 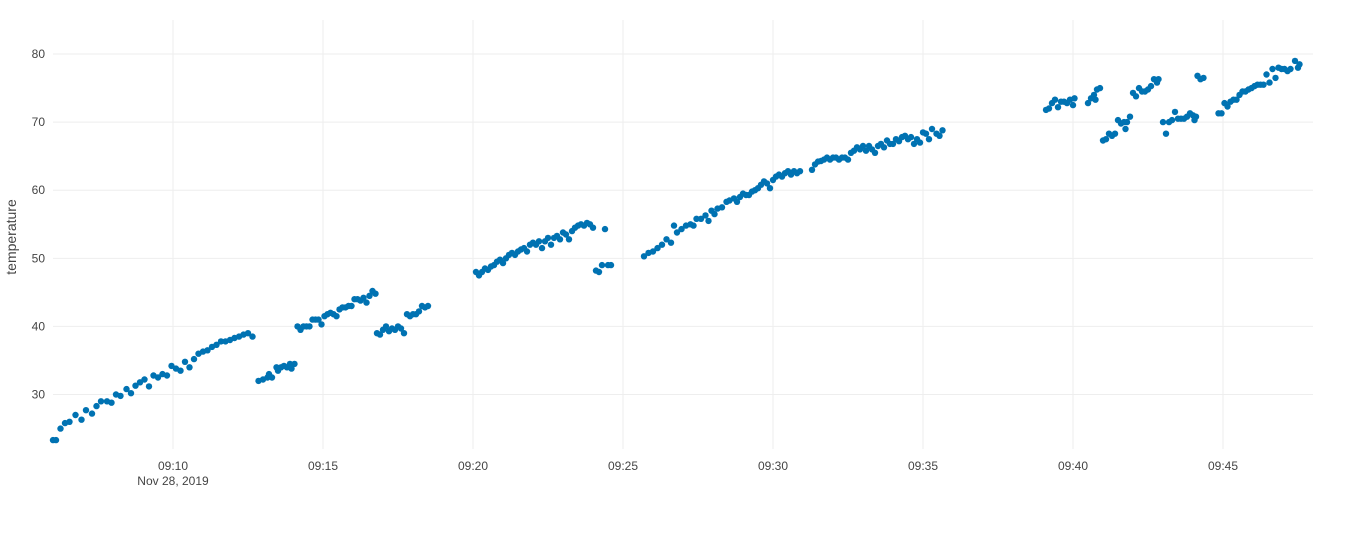 What do you see at coordinates (323, 466) in the screenshot?
I see `x-tick-label: 09:15` at bounding box center [323, 466].